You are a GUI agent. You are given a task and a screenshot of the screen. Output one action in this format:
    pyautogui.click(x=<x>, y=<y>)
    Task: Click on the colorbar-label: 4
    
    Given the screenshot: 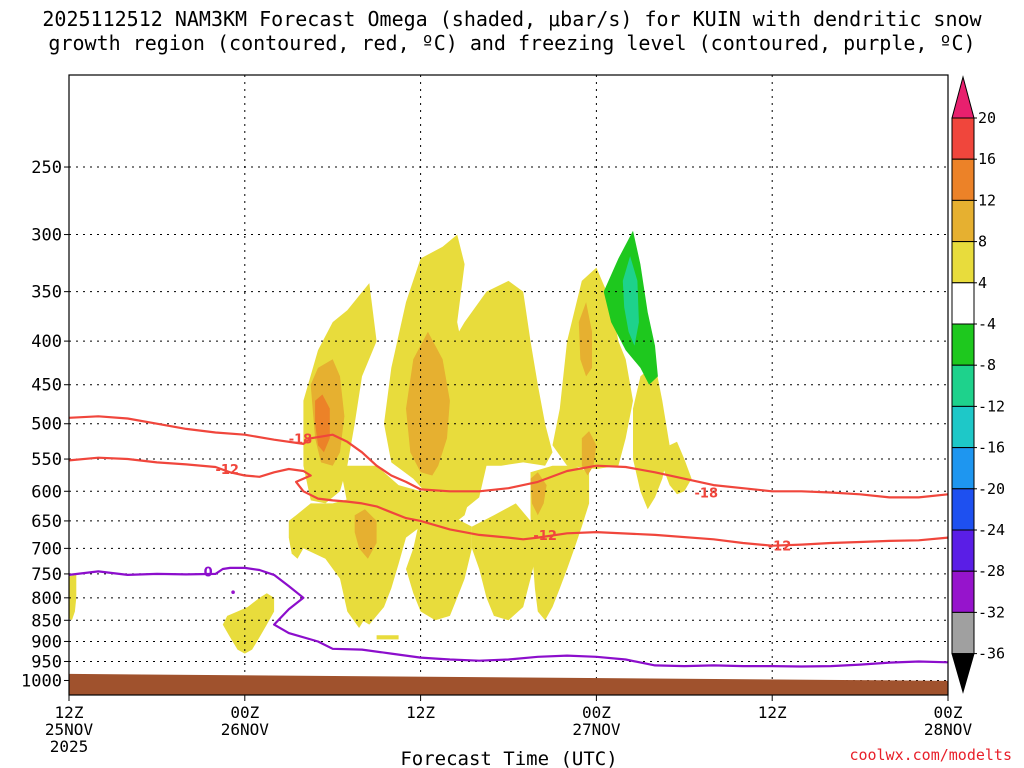 What is the action you would take?
    pyautogui.click(x=982, y=283)
    